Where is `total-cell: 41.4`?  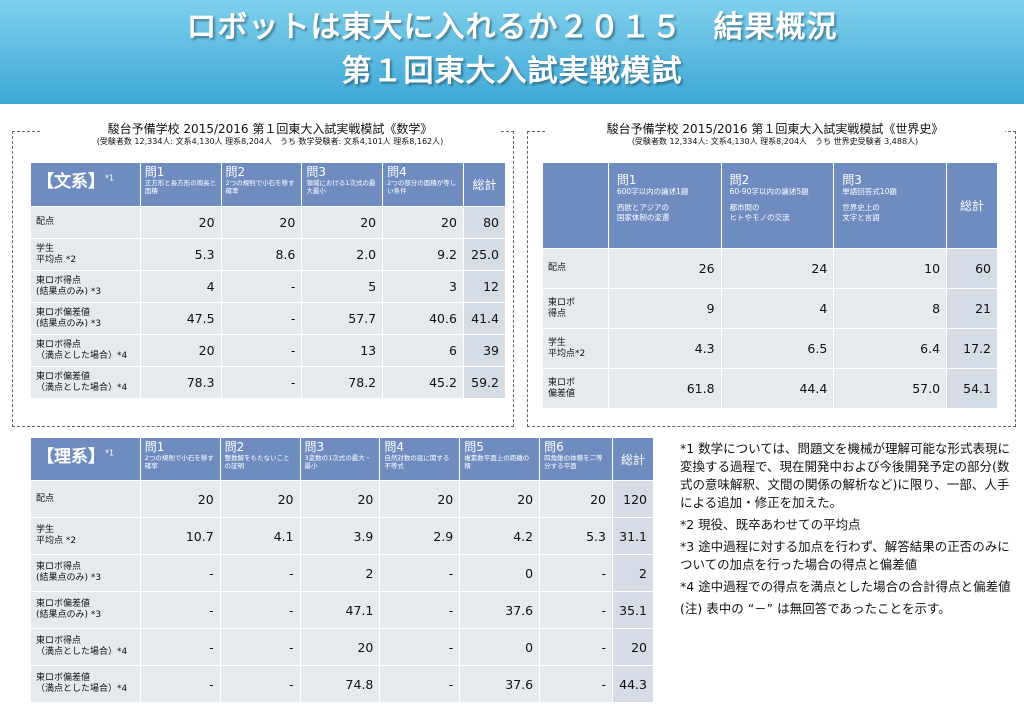
total-cell: 41.4 is located at coordinates (484, 318).